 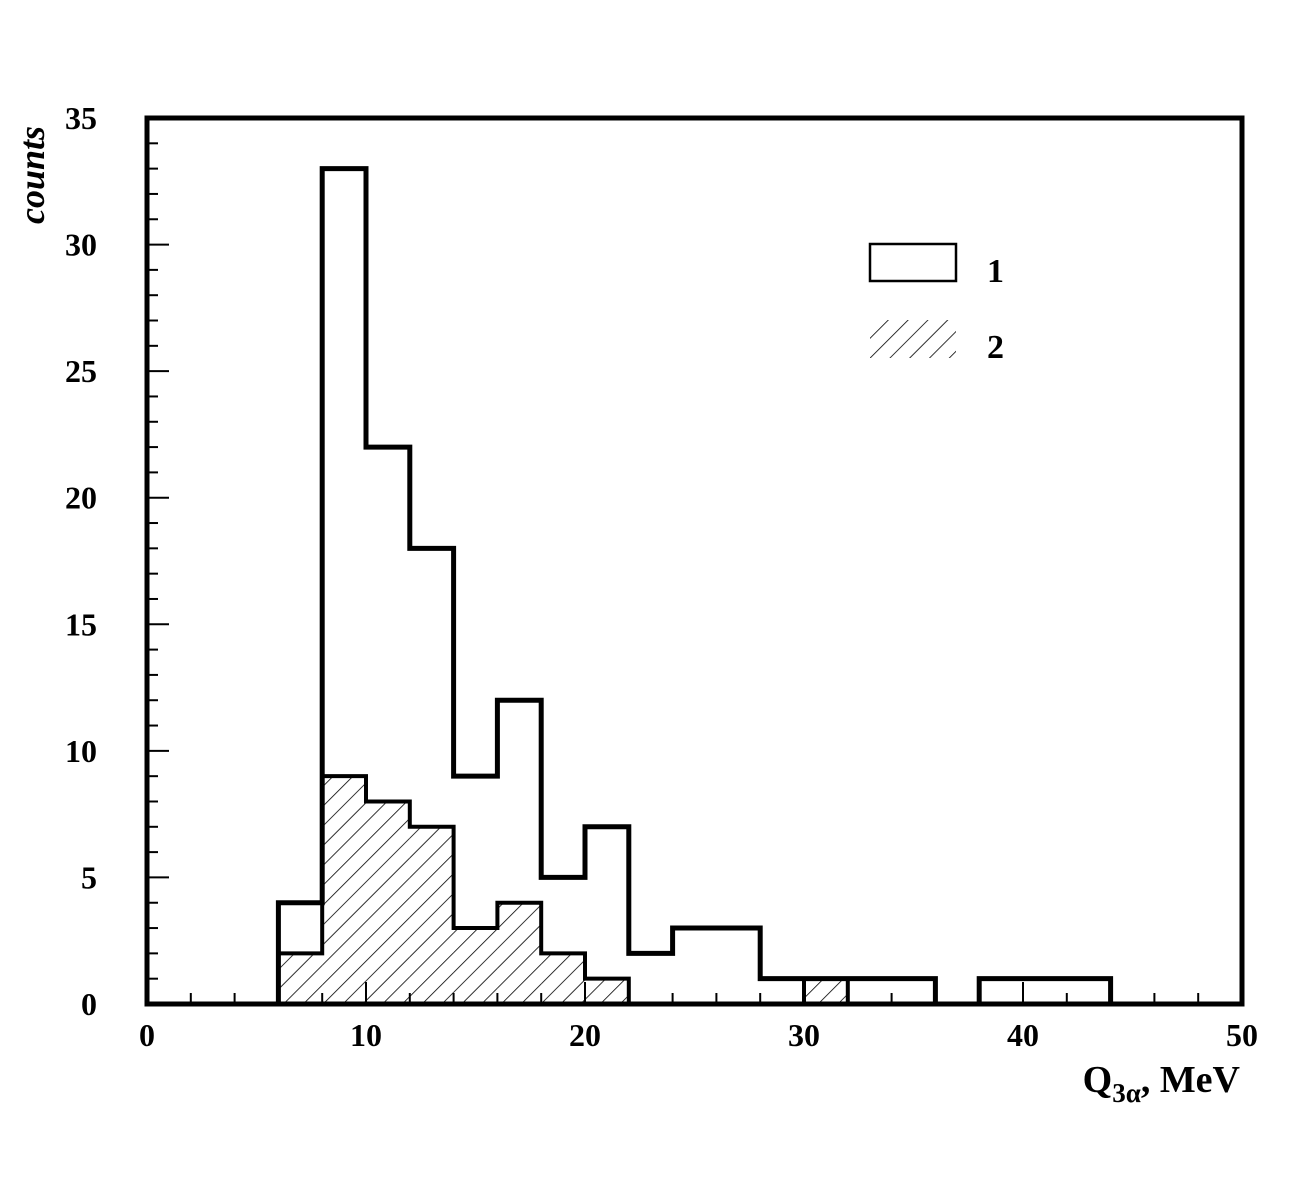 I want to click on x-axis-label-unit: , MeV, so click(x=1191, y=1080).